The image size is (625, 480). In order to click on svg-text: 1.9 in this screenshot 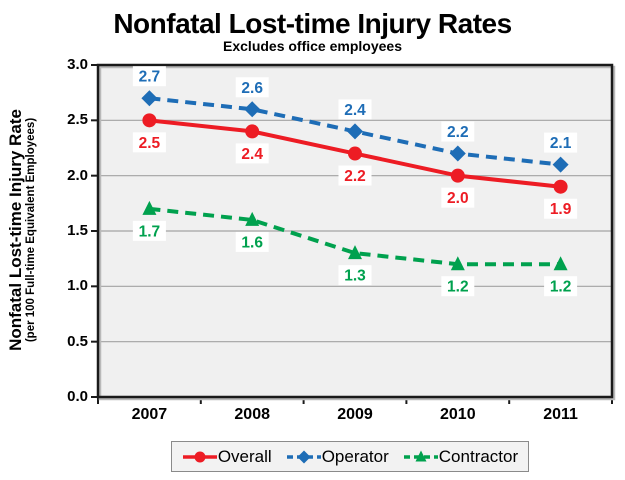, I will do `click(561, 209)`.